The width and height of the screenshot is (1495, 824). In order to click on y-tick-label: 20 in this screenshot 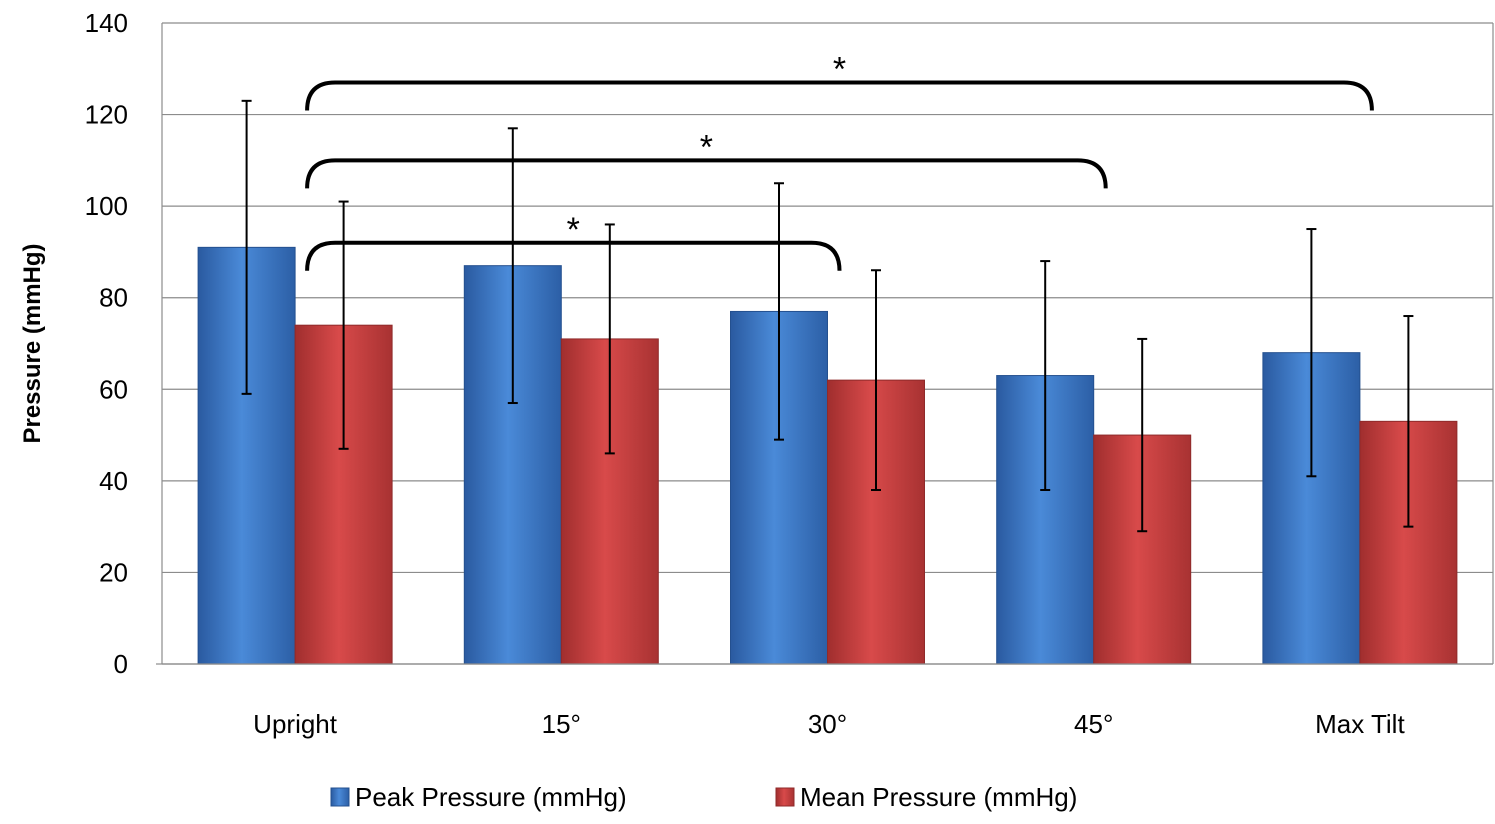, I will do `click(113, 572)`.